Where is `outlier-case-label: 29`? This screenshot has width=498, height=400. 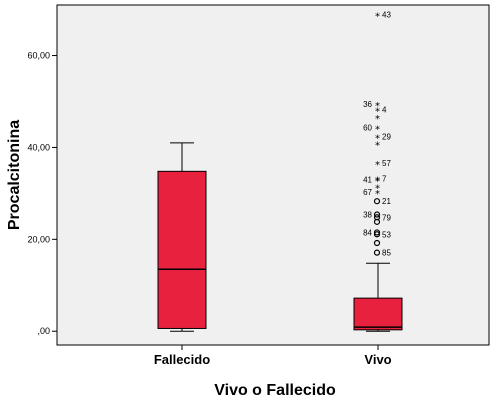 outlier-case-label: 29 is located at coordinates (386, 136).